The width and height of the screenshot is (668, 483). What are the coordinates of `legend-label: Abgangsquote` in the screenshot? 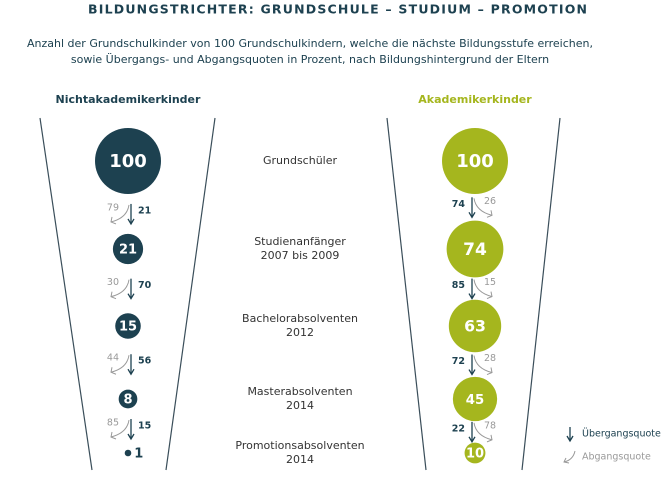 It's located at (616, 457).